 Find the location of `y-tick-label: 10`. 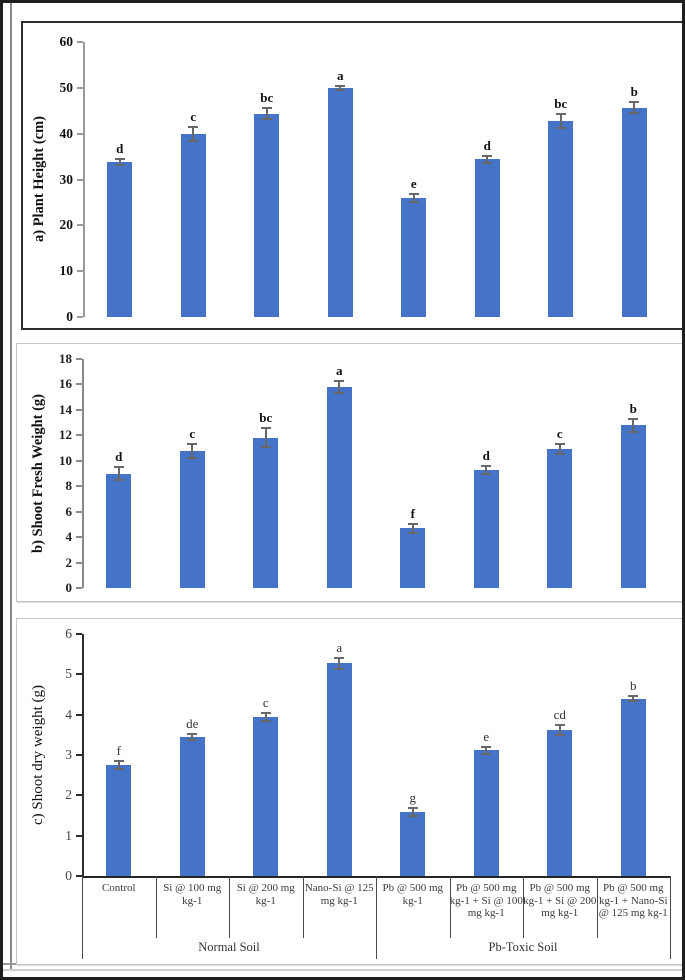

y-tick-label: 10 is located at coordinates (66, 271).